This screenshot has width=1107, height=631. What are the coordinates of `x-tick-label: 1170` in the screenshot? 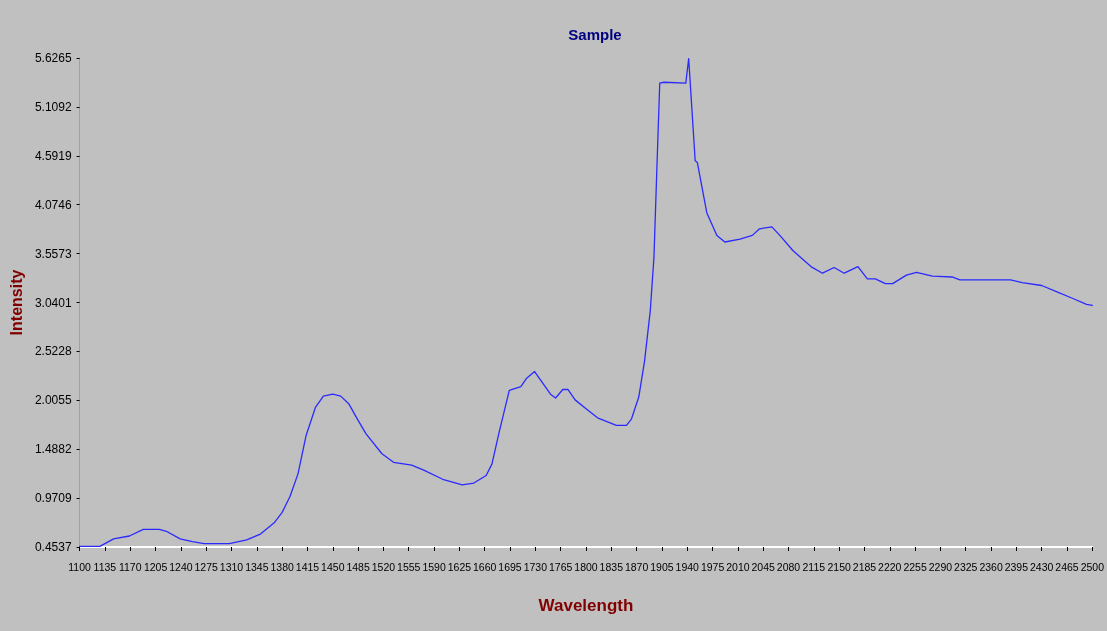 It's located at (130, 566).